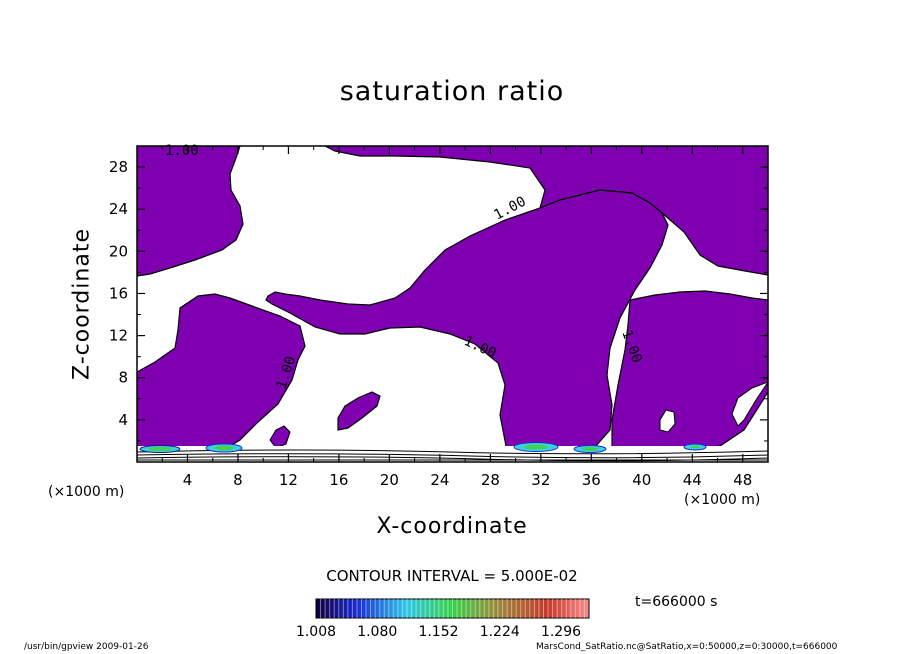 This screenshot has height=654, width=904. I want to click on colorbar-tick-label: 1.296, so click(561, 632).